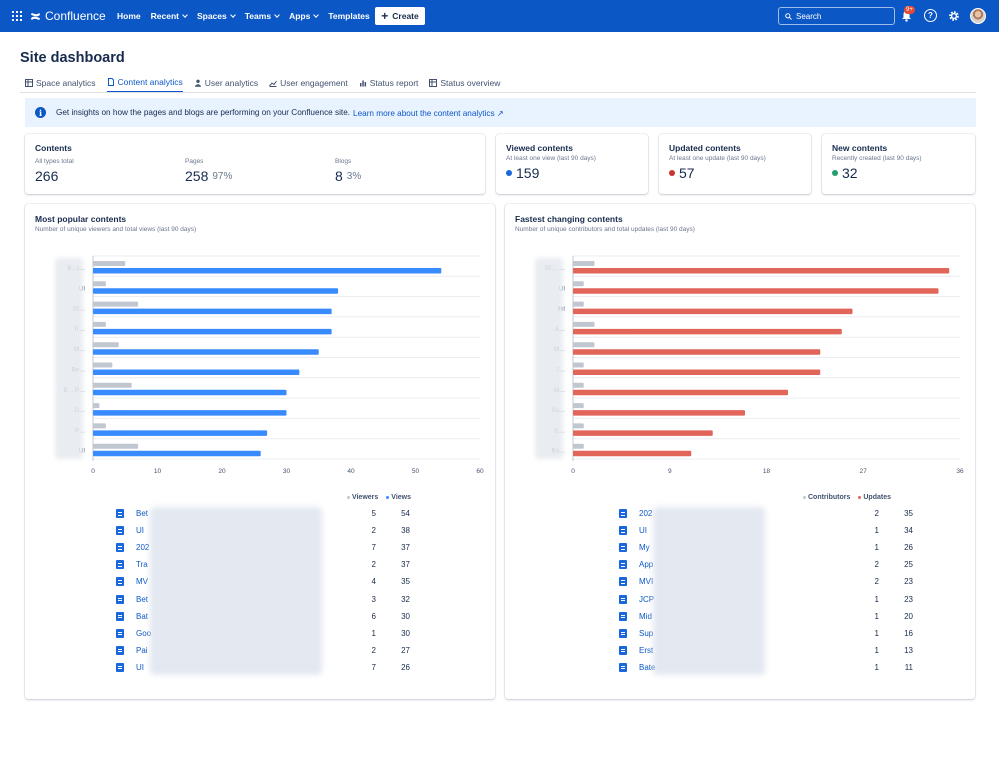 The width and height of the screenshot is (999, 766). What do you see at coordinates (740, 513) in the screenshot?
I see `list-item: 202 2 35` at bounding box center [740, 513].